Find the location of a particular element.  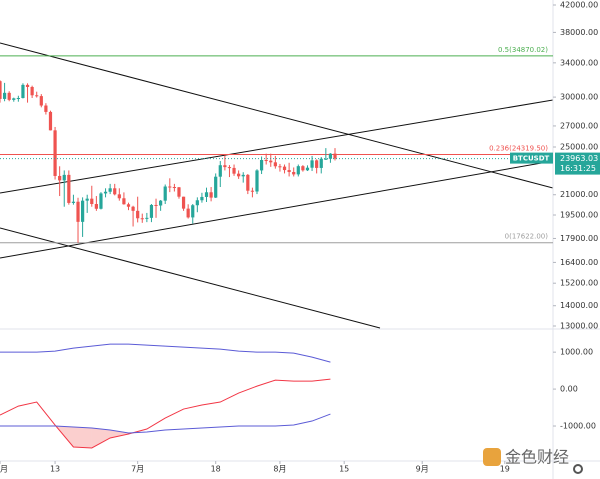

symbol-box is located at coordinates (531, 158).